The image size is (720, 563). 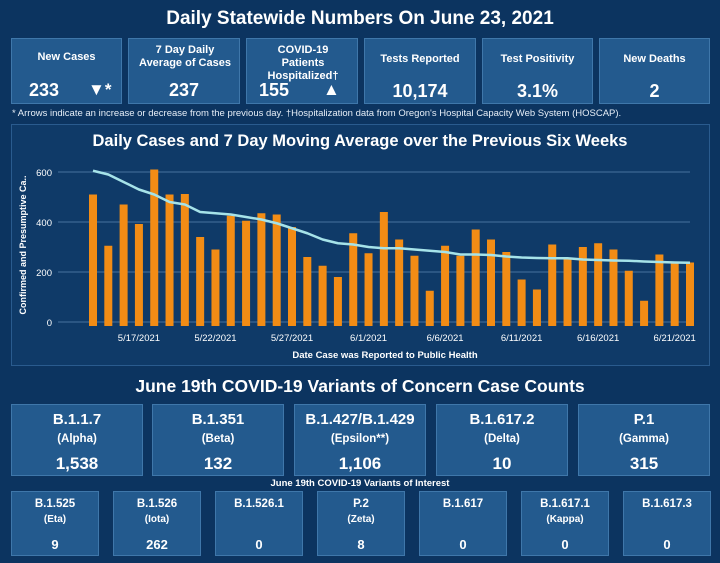 I want to click on variant-interest-card: B.1.617.3 0, so click(x=667, y=523).